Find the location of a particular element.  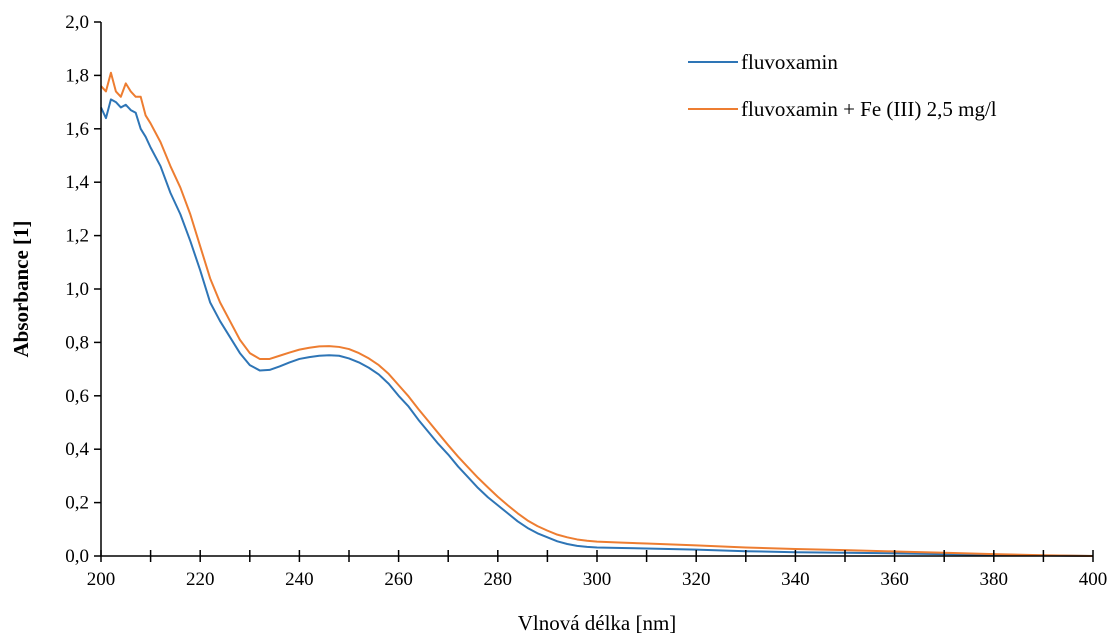

x-tick-label: 280 is located at coordinates (498, 579).